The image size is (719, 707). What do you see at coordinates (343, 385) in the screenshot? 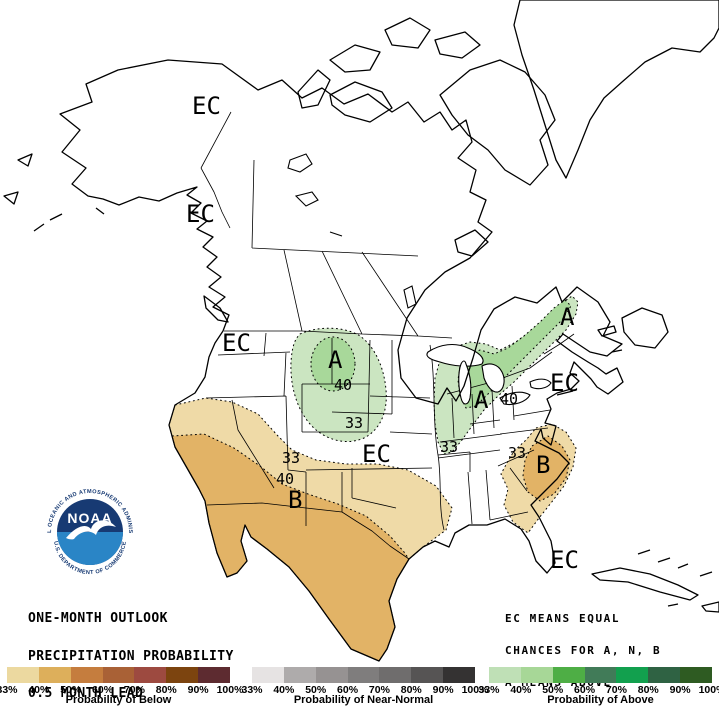
I see `label-40-northern-plains: 40` at bounding box center [343, 385].